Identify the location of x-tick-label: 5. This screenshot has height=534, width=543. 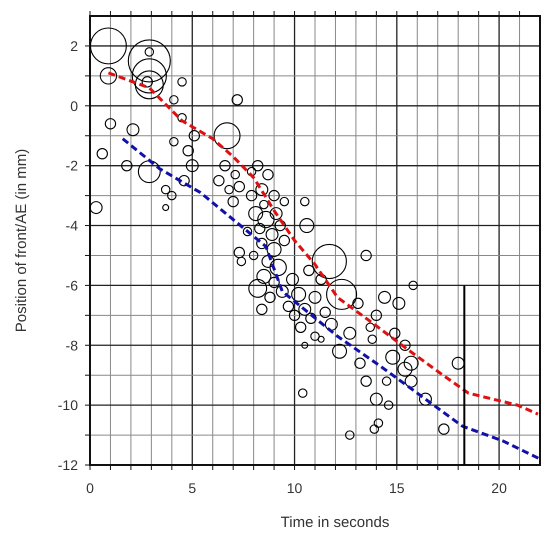
(192, 488).